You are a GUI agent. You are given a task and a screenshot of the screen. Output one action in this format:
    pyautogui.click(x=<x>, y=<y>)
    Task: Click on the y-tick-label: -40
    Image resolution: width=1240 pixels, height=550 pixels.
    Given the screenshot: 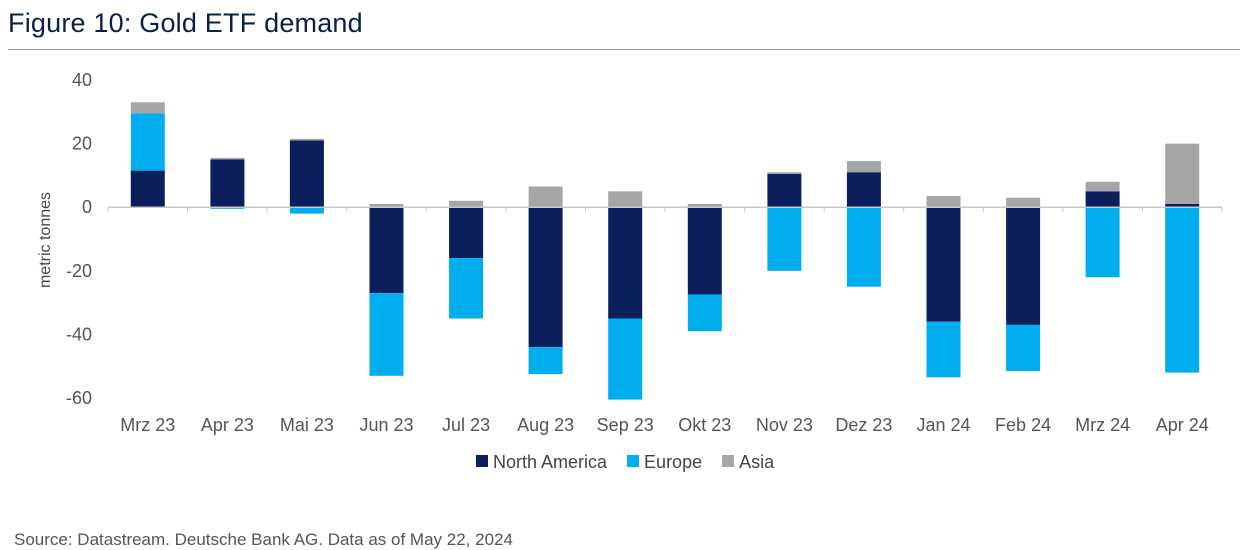 What is the action you would take?
    pyautogui.click(x=79, y=334)
    